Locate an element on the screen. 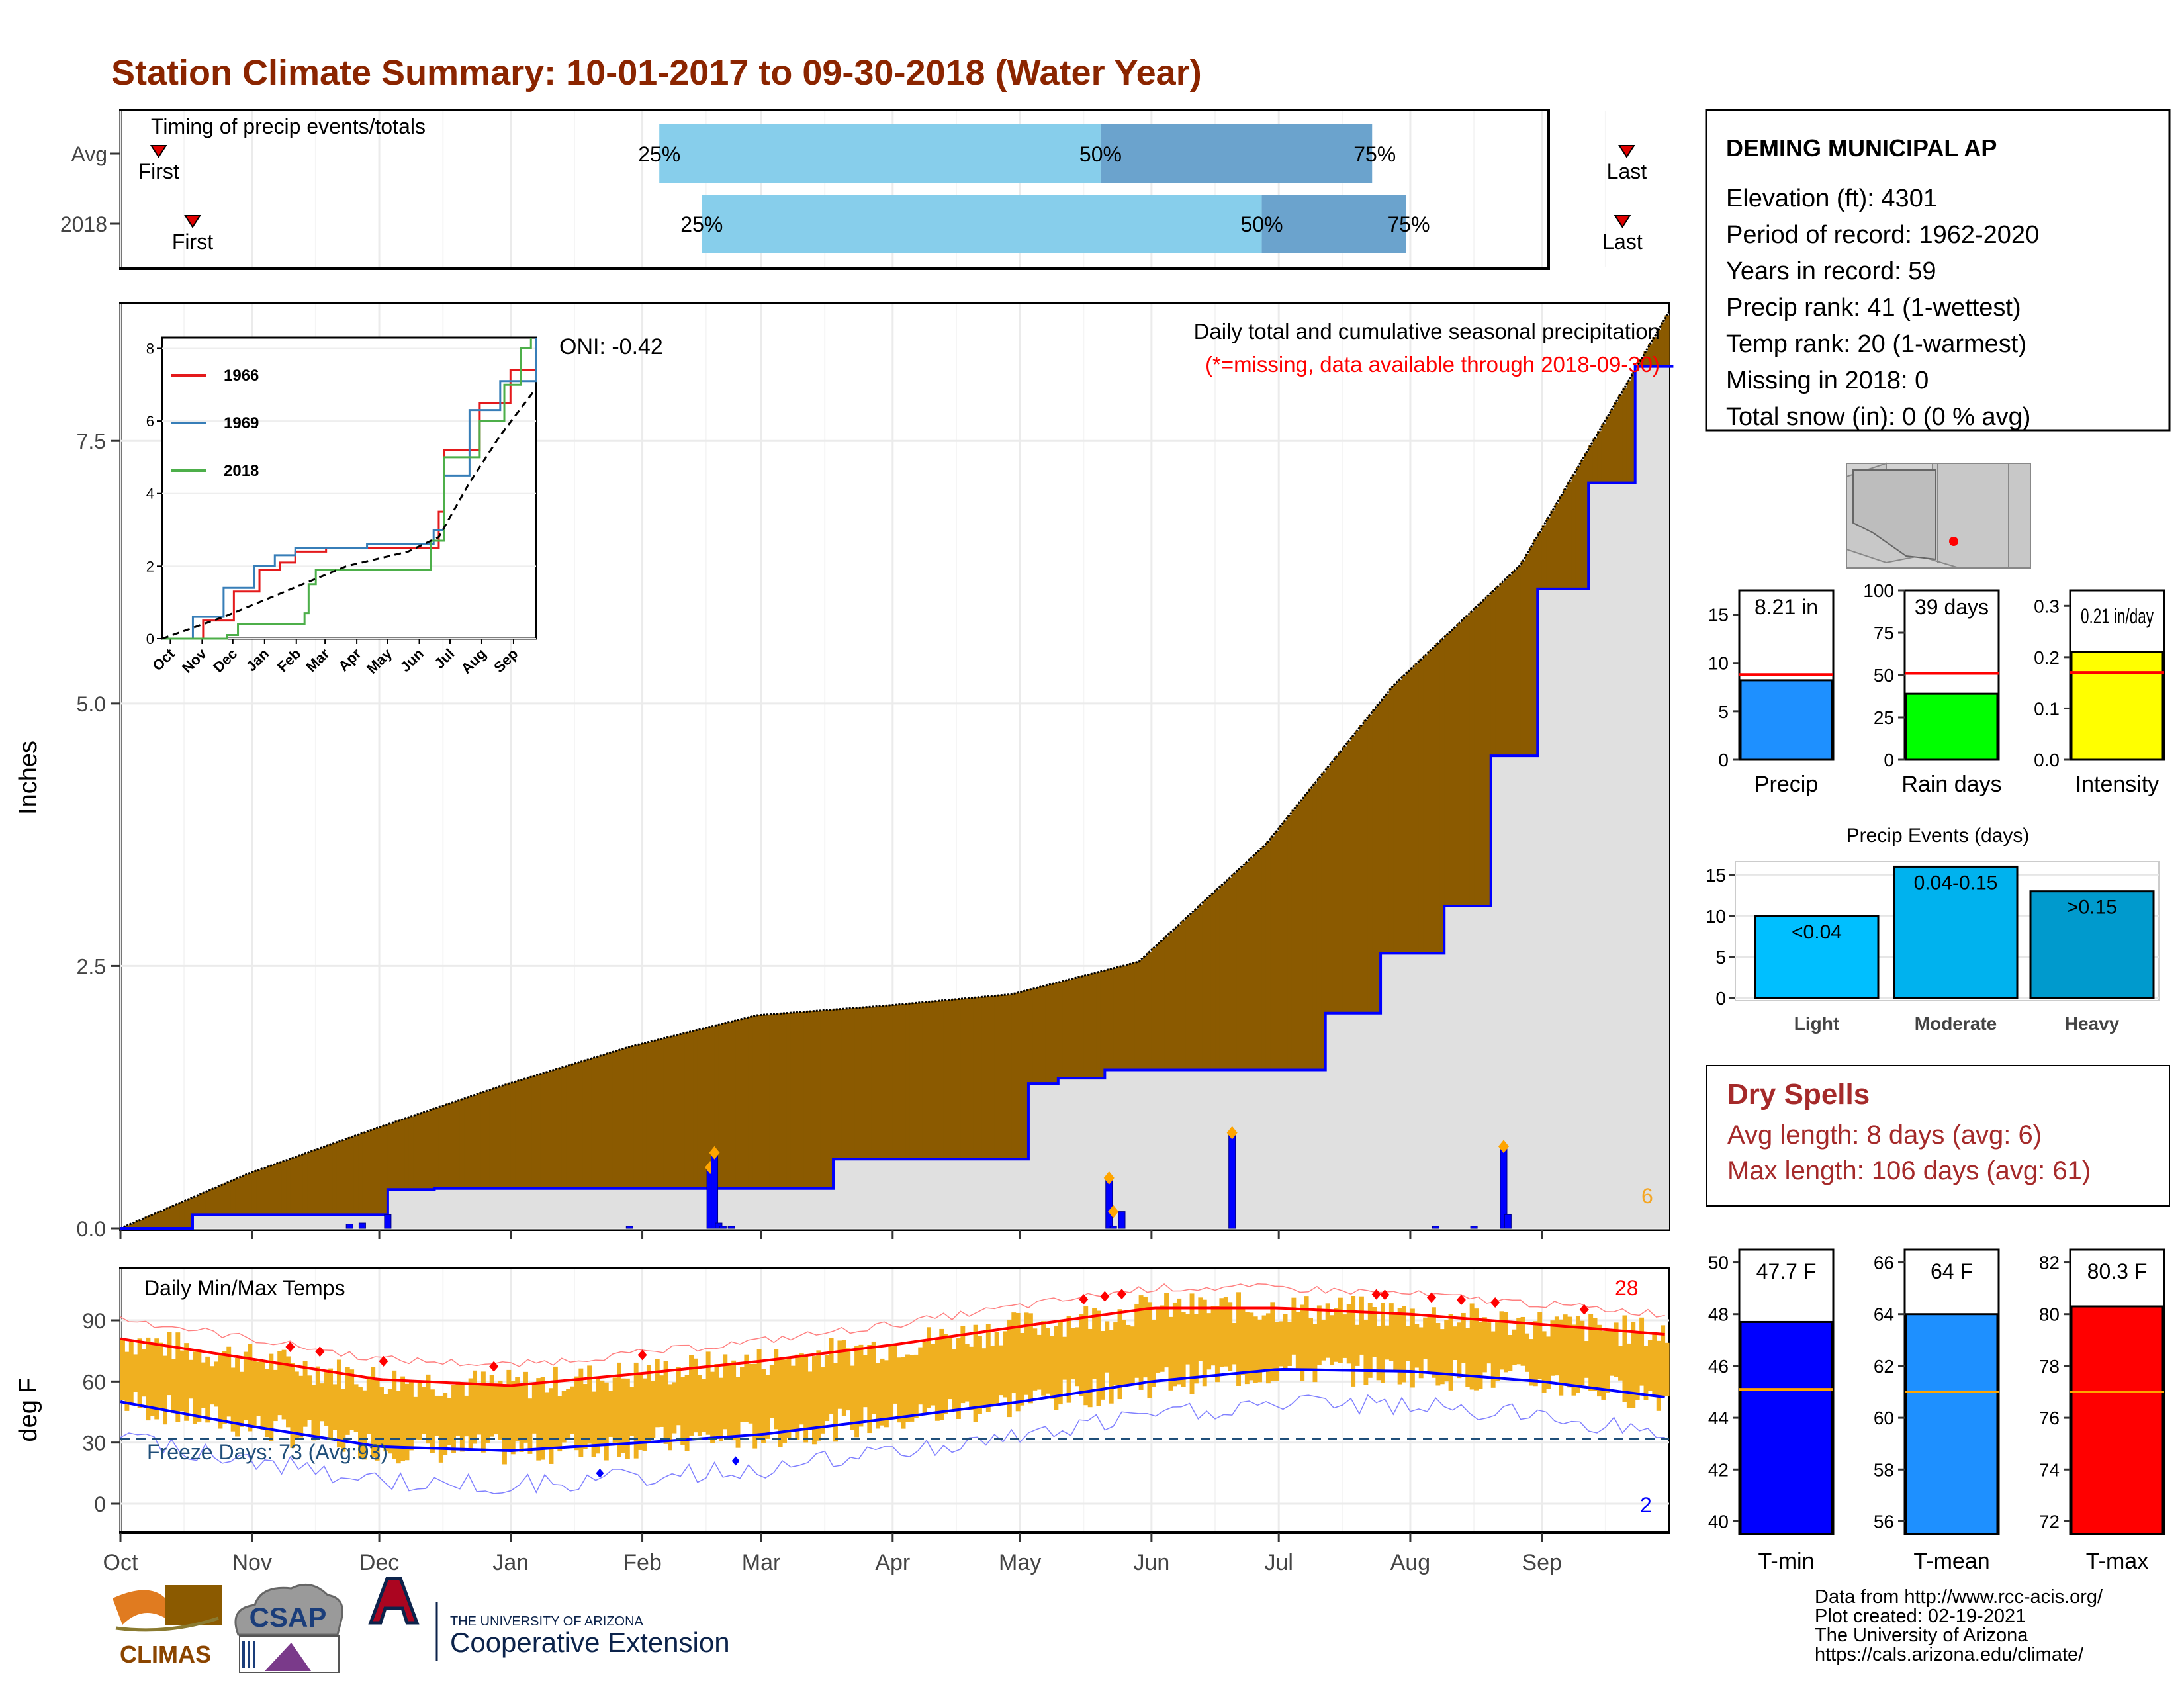 This screenshot has height=1691, width=2184. temp-tick: 58 is located at coordinates (1884, 1470).